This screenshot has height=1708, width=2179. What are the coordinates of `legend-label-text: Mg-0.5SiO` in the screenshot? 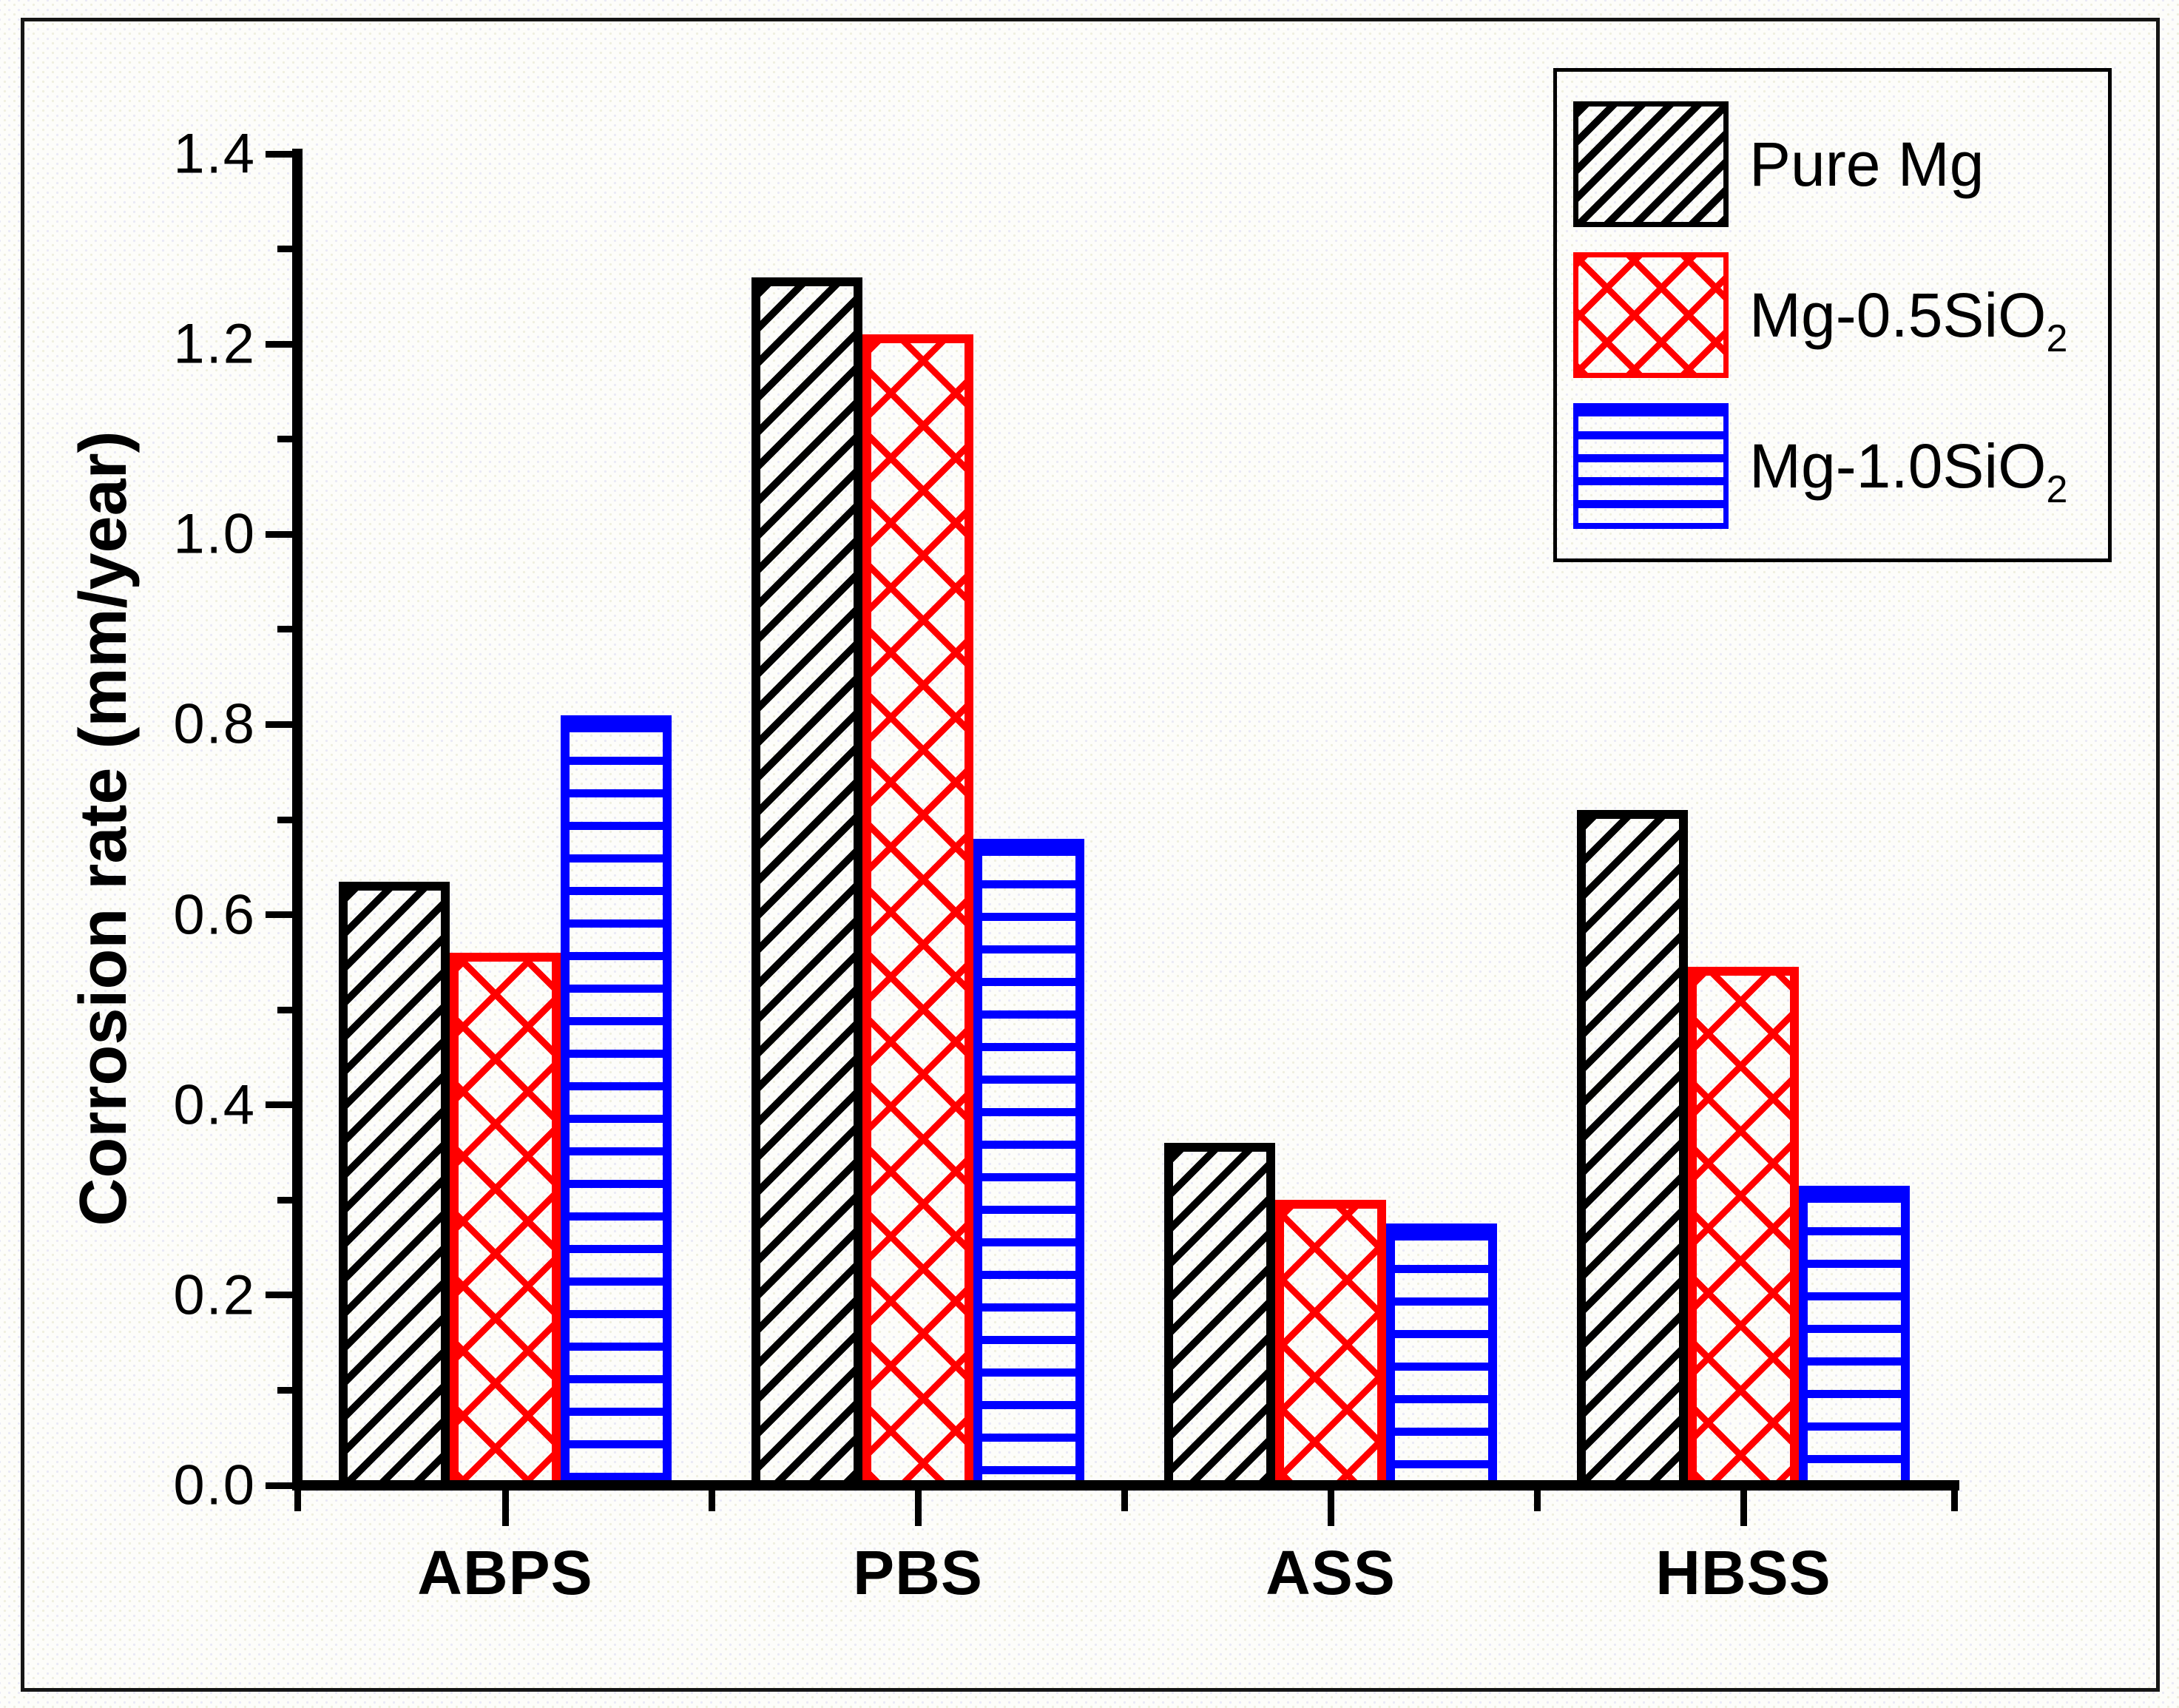 It's located at (1898, 315).